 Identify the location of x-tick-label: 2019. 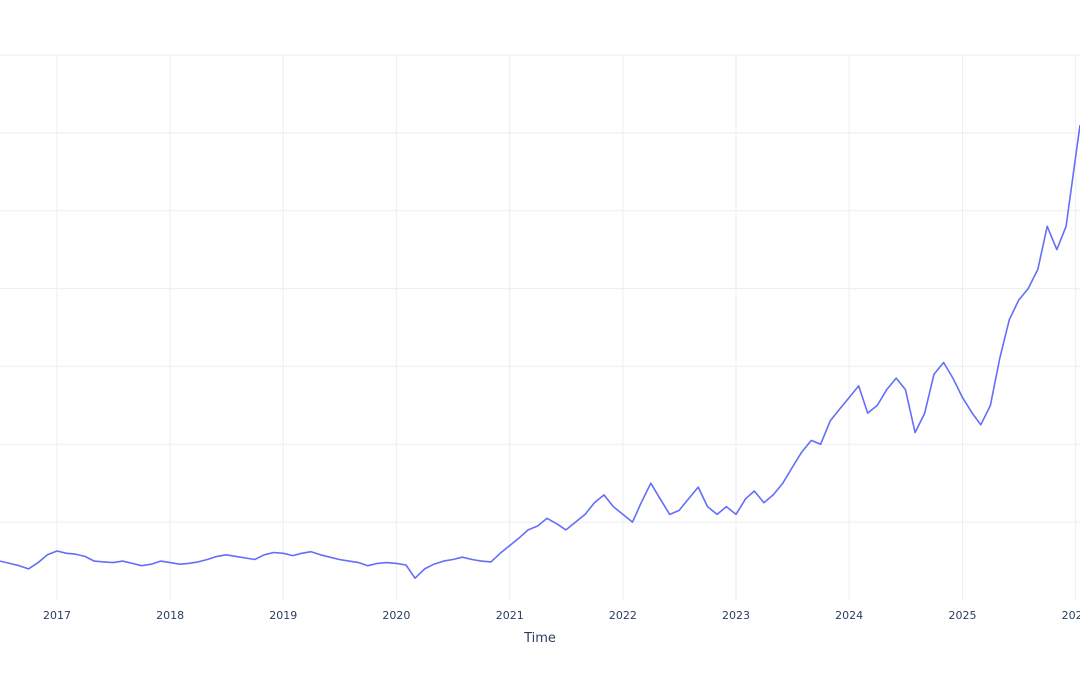
(283, 615).